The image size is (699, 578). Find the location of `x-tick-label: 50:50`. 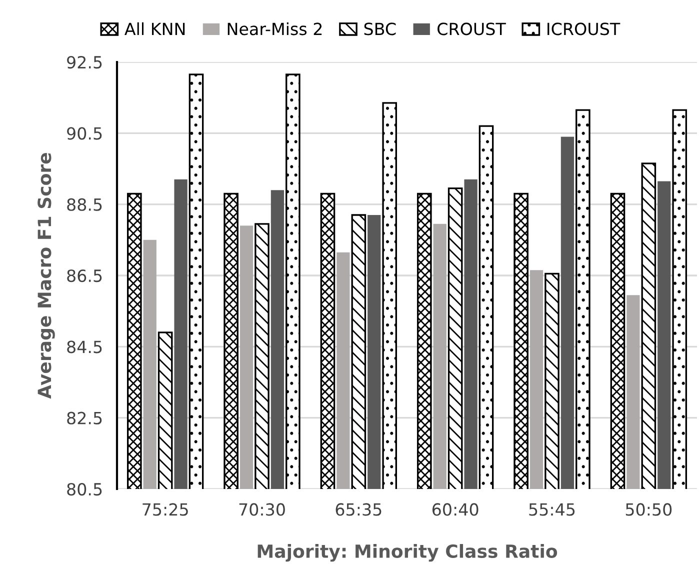

x-tick-label: 50:50 is located at coordinates (649, 509).